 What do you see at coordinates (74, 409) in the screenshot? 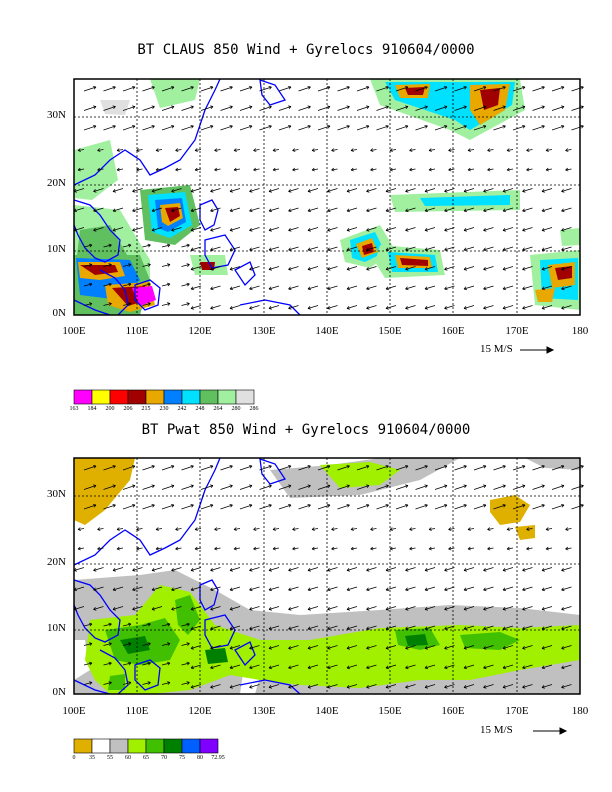
I see `colorbar-label: 163` at bounding box center [74, 409].